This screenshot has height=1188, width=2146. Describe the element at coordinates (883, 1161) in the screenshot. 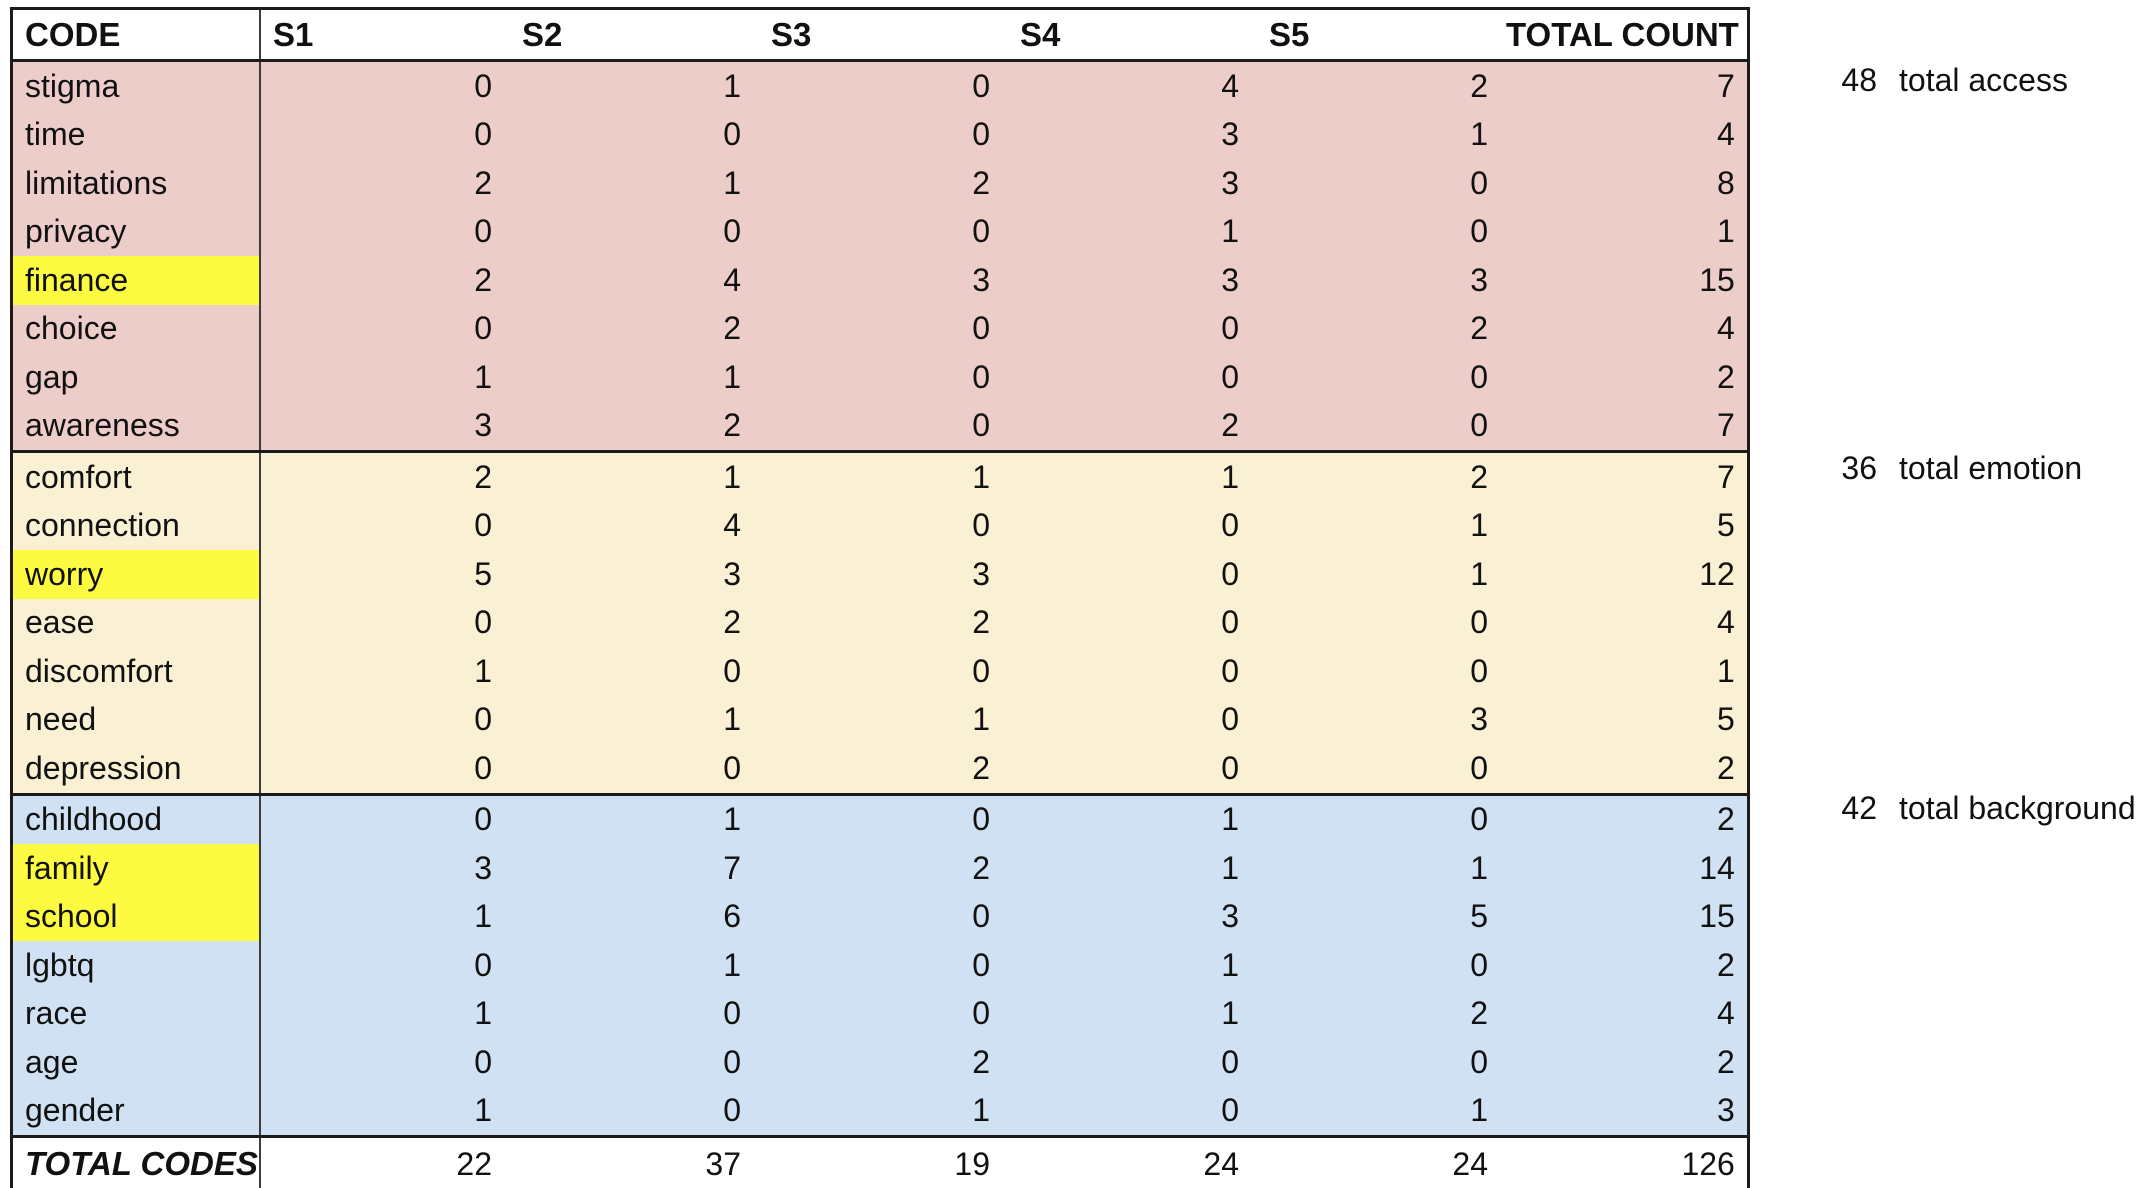

I see `column-total-cell-s3: 19` at that location.